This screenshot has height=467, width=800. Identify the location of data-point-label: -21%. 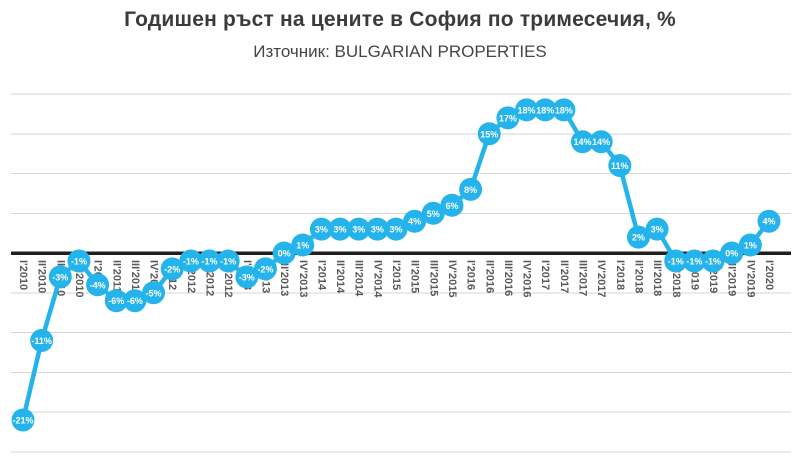
(22, 420).